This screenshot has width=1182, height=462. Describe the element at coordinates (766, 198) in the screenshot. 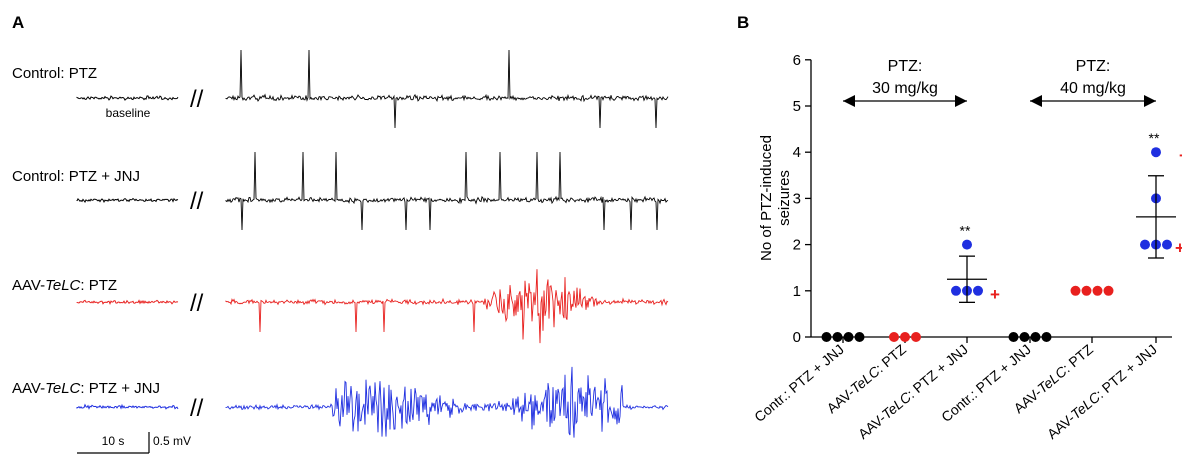

I see `y-axis-label-line1: No of PTZ-induced` at that location.